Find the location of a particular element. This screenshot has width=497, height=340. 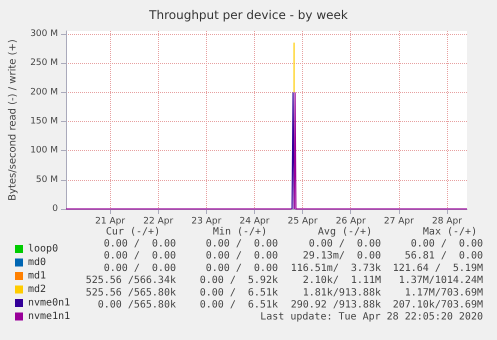

text: 290.92 /913.88k is located at coordinates (335, 305).